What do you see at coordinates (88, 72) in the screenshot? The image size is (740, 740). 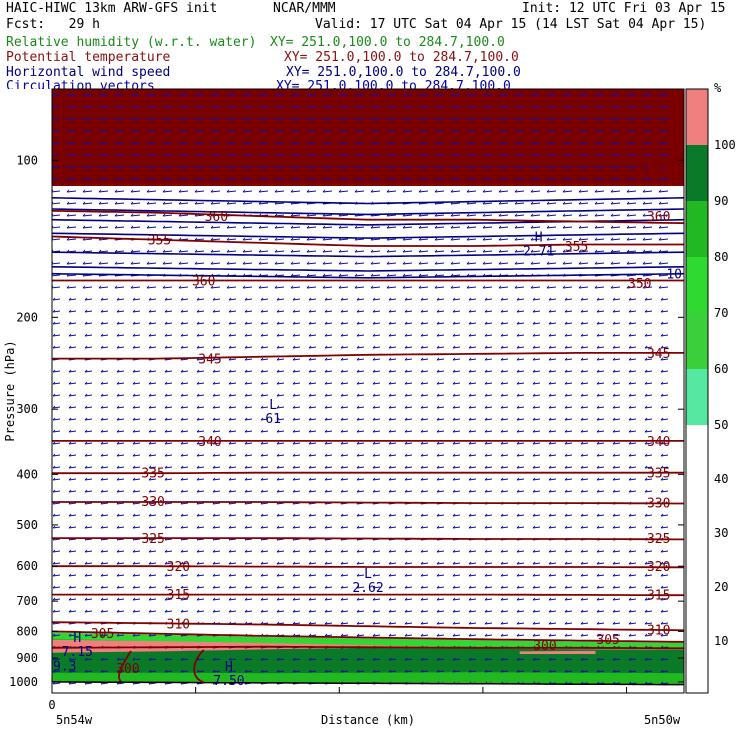 I see `field-wind-name: Horizontal wind speed` at bounding box center [88, 72].